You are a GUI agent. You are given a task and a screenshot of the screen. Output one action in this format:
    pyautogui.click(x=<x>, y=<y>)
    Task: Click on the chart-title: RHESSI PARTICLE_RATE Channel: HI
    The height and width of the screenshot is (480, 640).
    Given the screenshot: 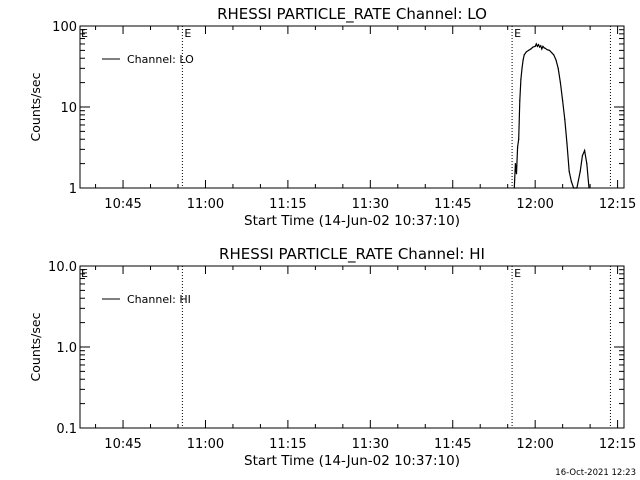 What is the action you would take?
    pyautogui.click(x=352, y=254)
    